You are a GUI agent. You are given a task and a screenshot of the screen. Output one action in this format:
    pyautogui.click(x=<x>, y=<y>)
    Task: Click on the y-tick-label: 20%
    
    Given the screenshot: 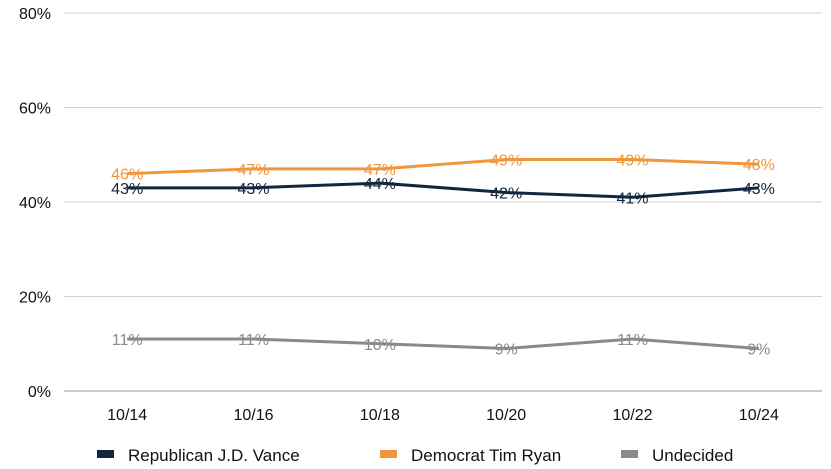 What is the action you would take?
    pyautogui.click(x=35, y=298)
    